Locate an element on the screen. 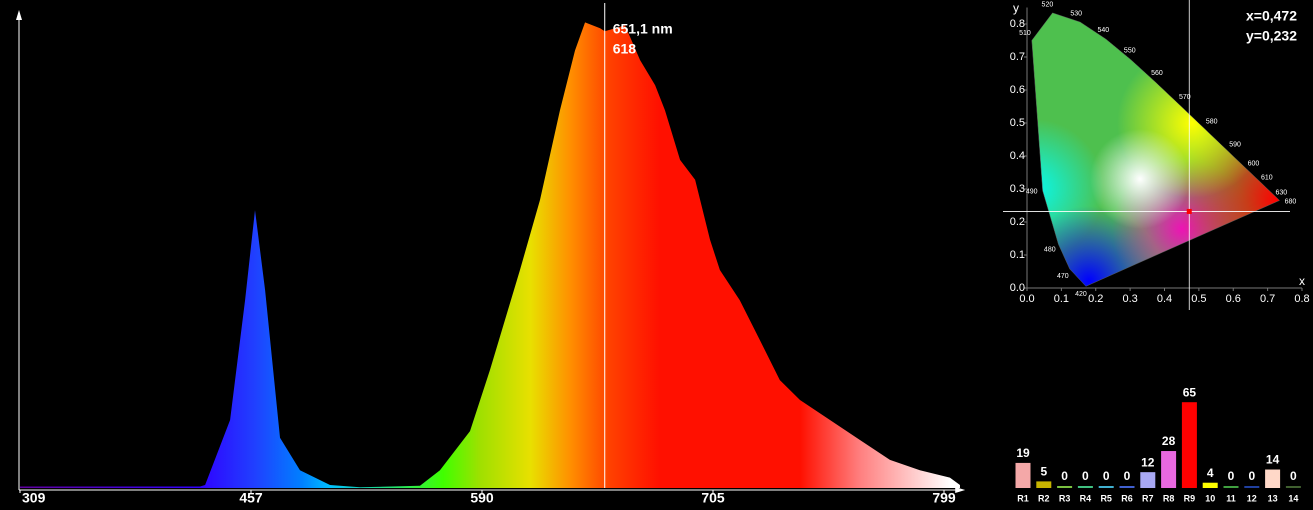  cri-label: R9 is located at coordinates (1190, 498).